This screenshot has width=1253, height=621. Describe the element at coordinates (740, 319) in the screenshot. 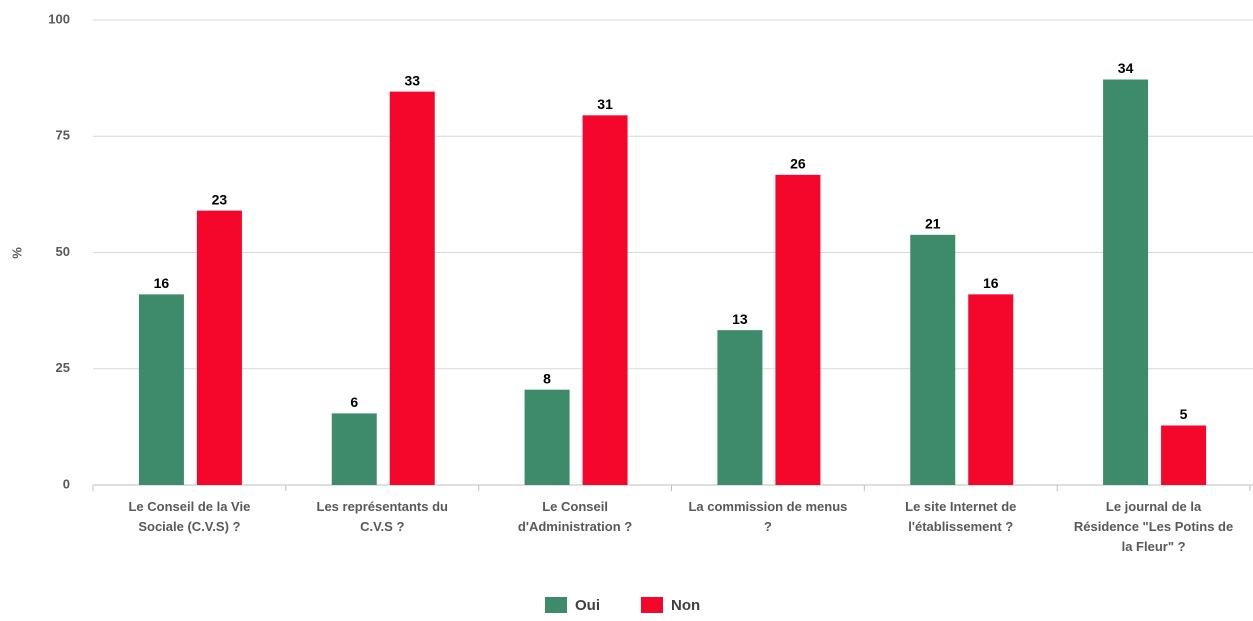

I see `data-label: 13` at that location.